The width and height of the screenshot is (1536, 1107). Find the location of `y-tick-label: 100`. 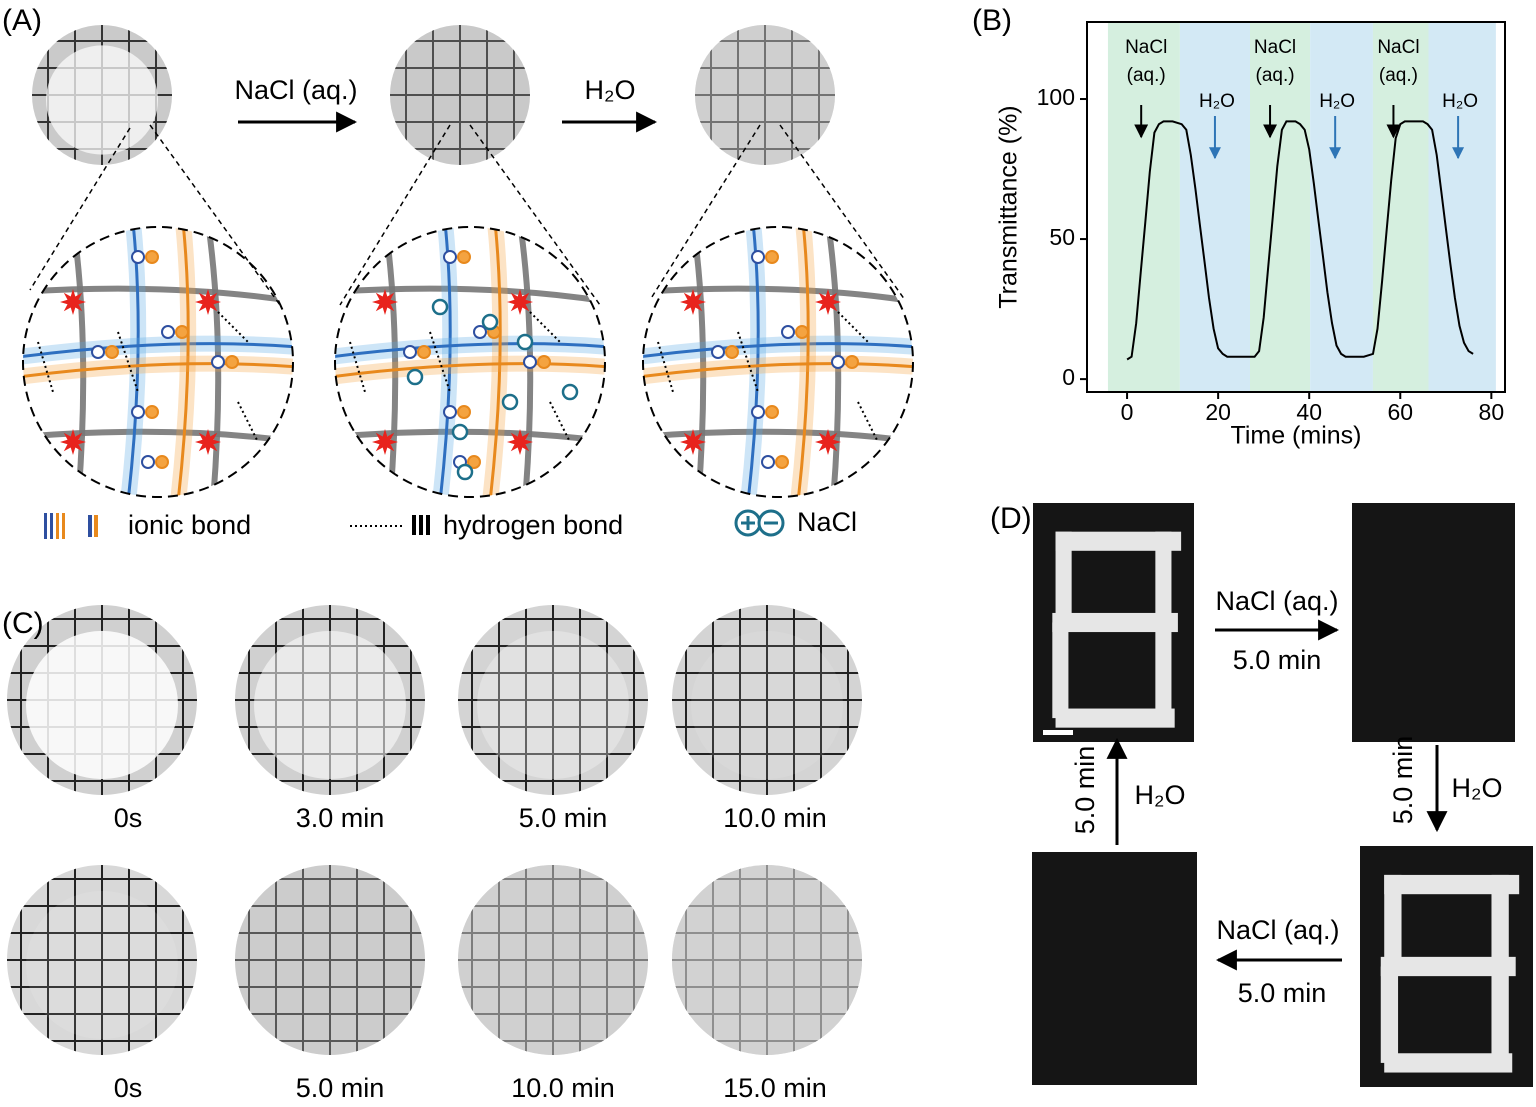

y-tick-label: 100 is located at coordinates (1056, 97).